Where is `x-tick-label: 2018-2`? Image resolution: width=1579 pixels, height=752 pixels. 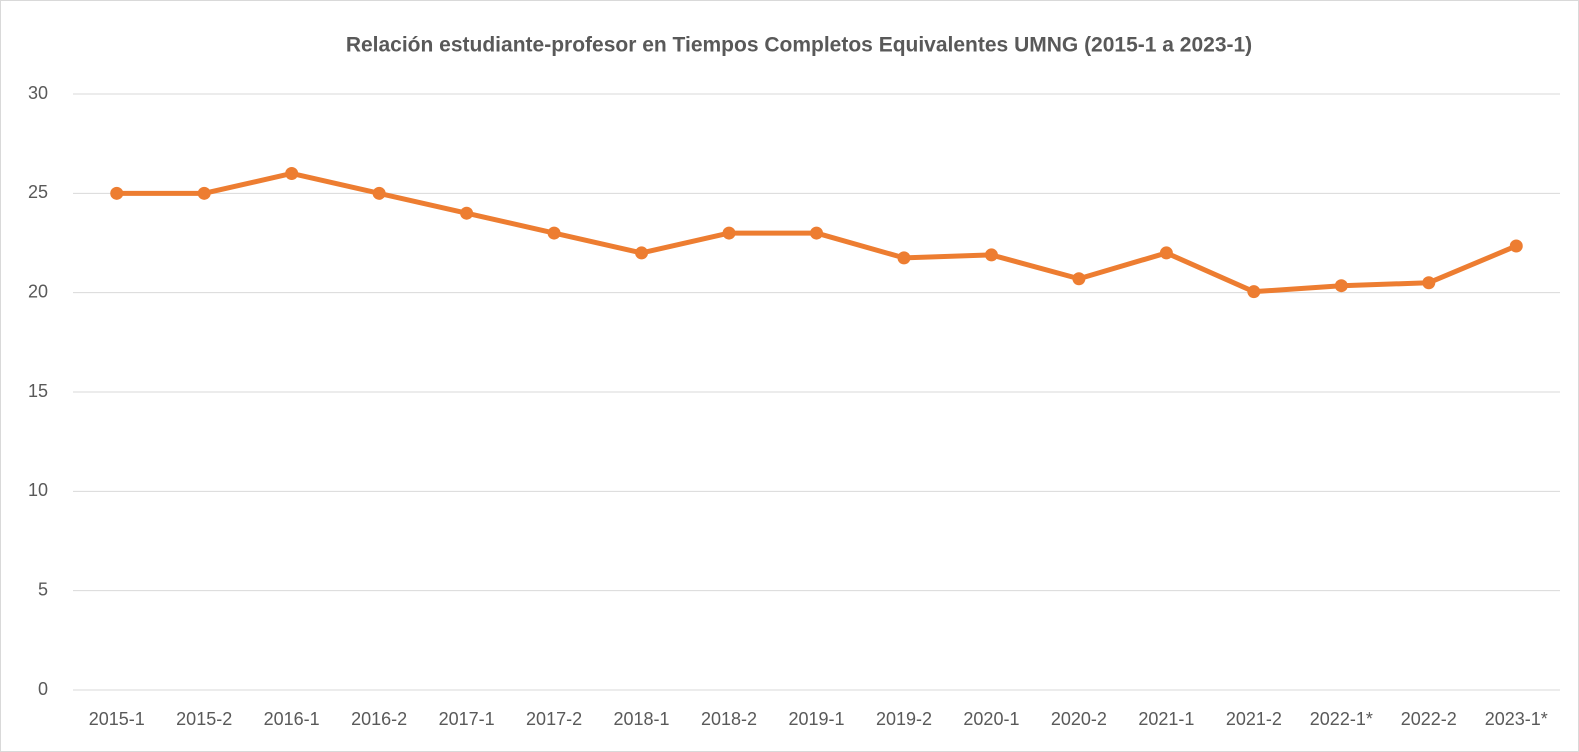
x-tick-label: 2018-2 is located at coordinates (729, 719).